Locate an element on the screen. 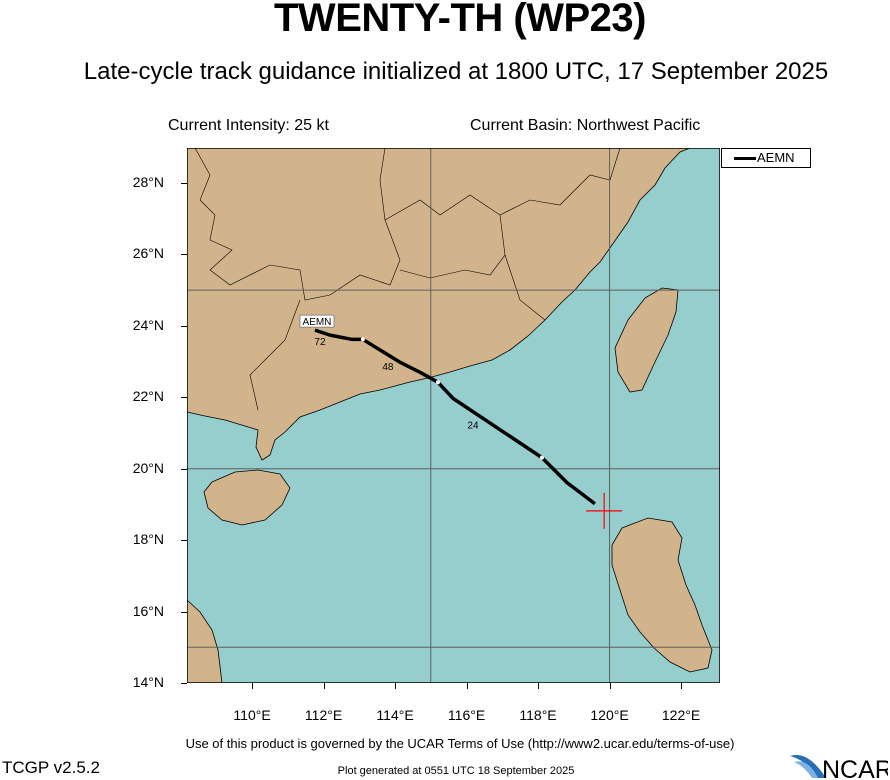 The height and width of the screenshot is (780, 890). longitude-tick-label: 120°E is located at coordinates (609, 715).